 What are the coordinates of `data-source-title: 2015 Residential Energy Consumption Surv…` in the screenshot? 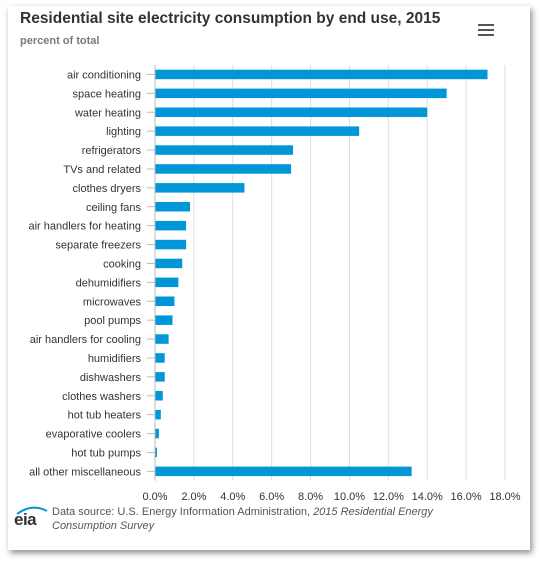 It's located at (242, 519).